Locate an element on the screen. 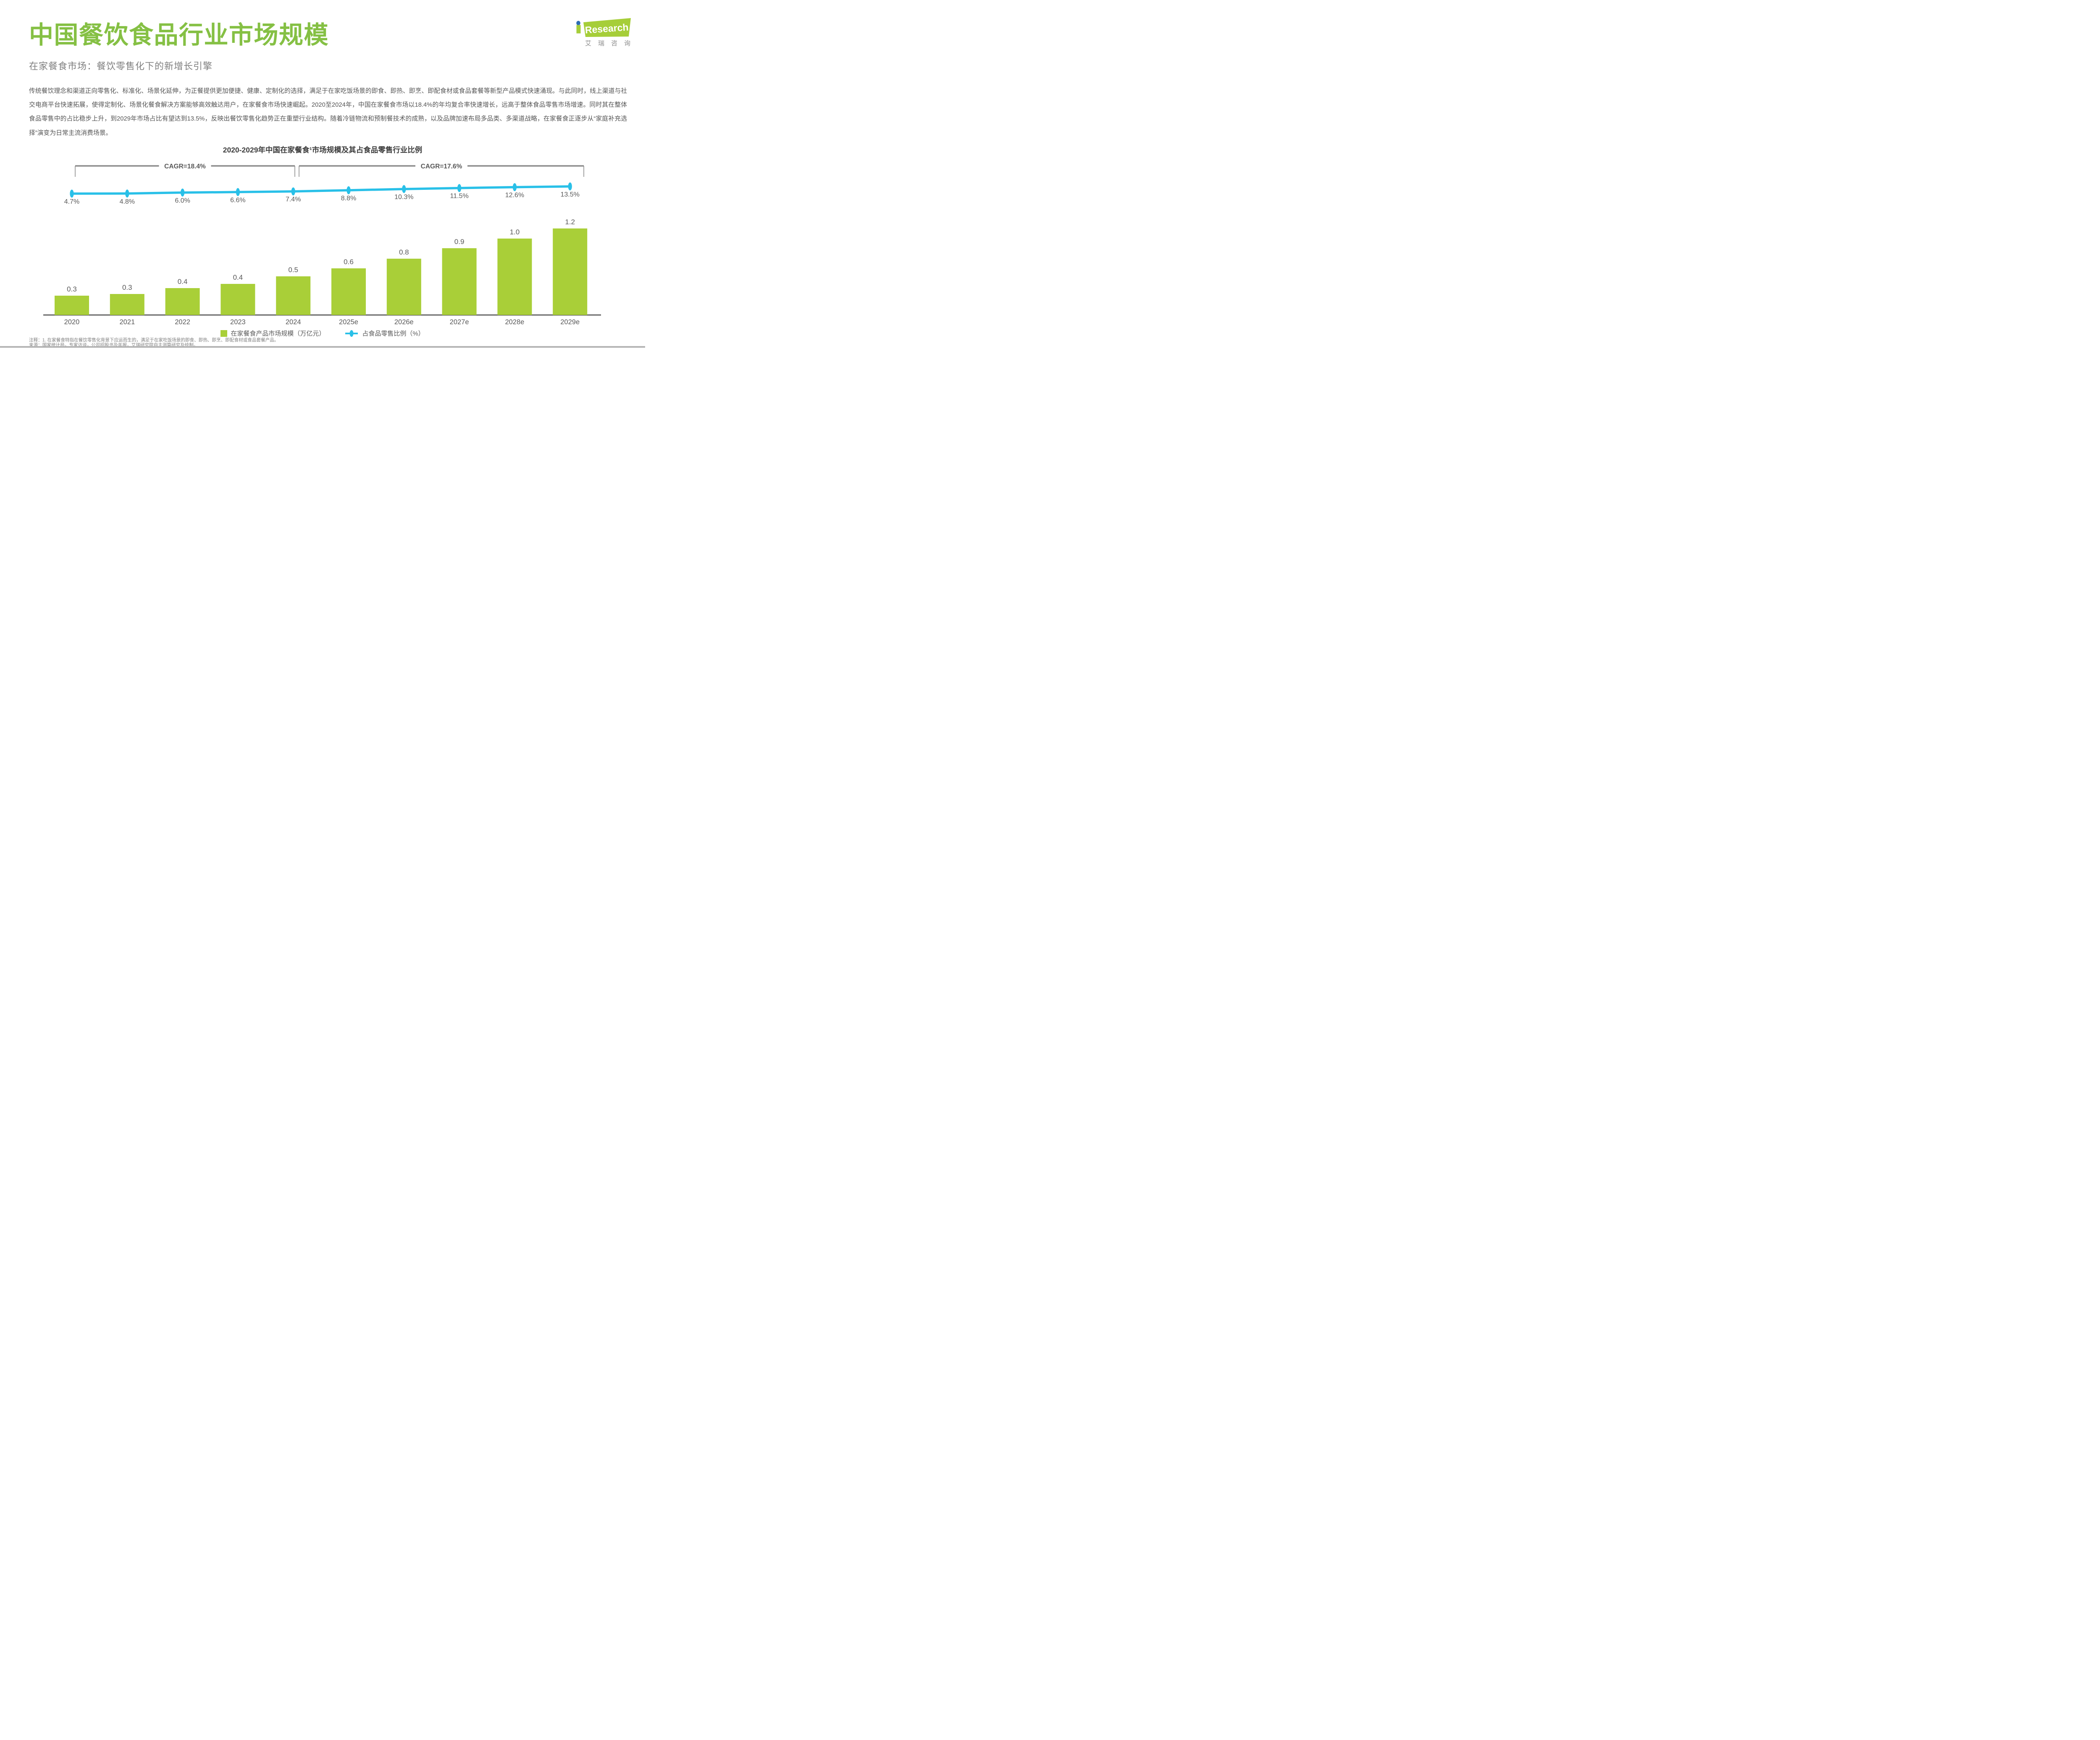  iresearch-logo-mark: Research is located at coordinates (603, 27).